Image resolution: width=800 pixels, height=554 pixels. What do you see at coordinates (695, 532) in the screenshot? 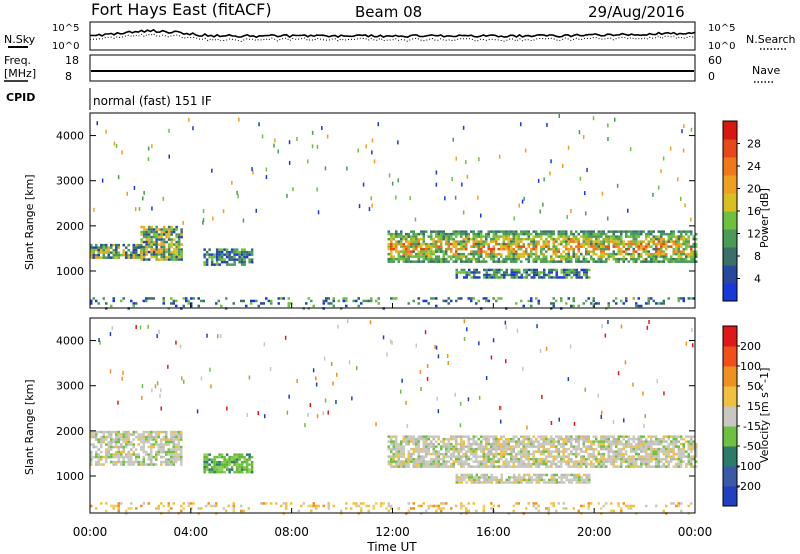
I see `x-tick-label: 00:00` at bounding box center [695, 532].